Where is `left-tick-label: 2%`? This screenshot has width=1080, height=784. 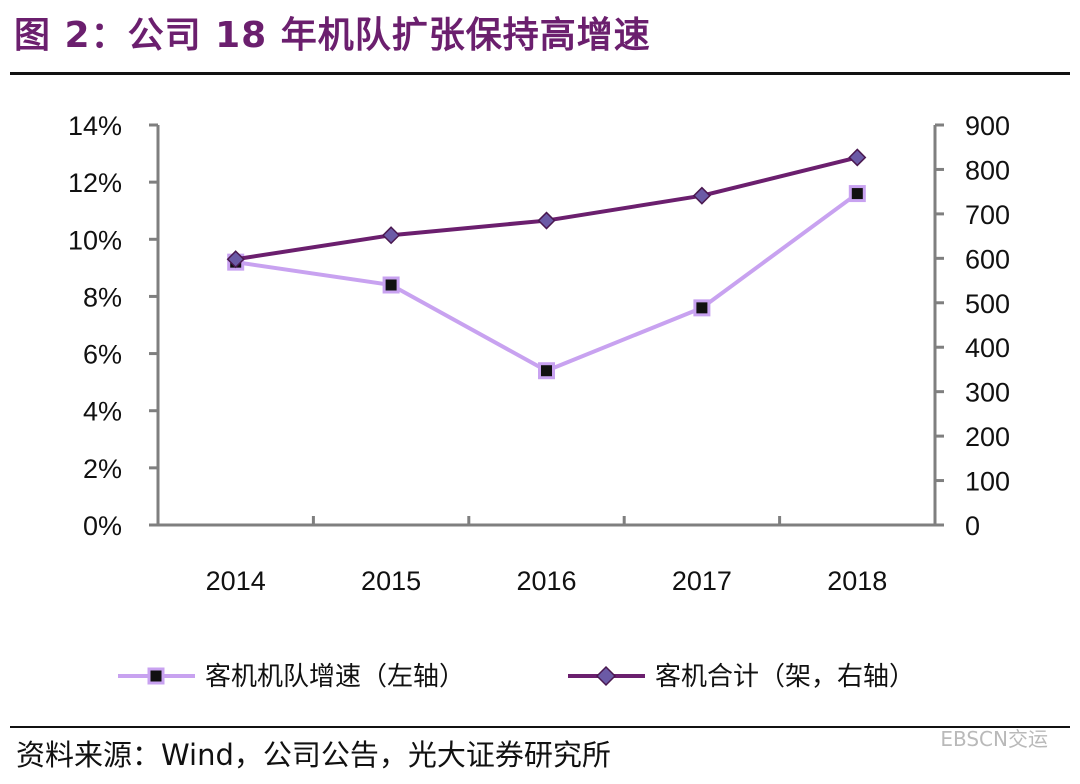
left-tick-label: 2% is located at coordinates (102, 469).